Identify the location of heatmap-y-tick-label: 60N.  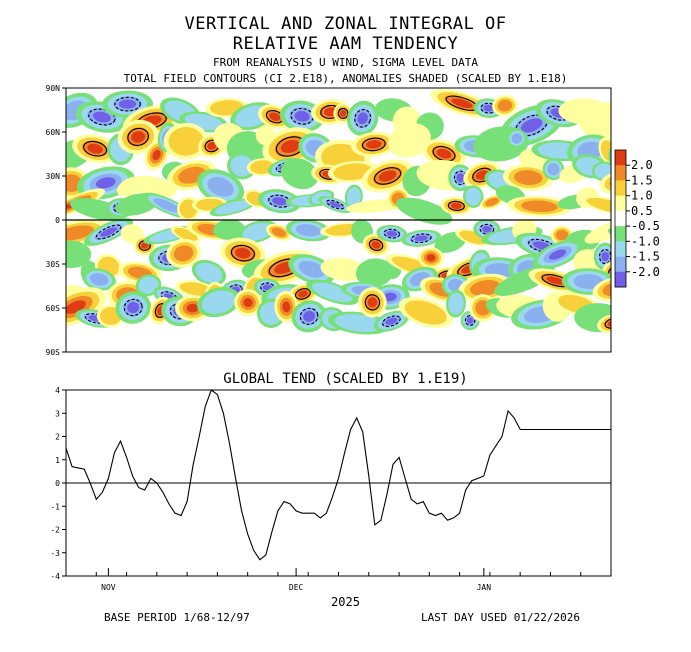
(53, 132).